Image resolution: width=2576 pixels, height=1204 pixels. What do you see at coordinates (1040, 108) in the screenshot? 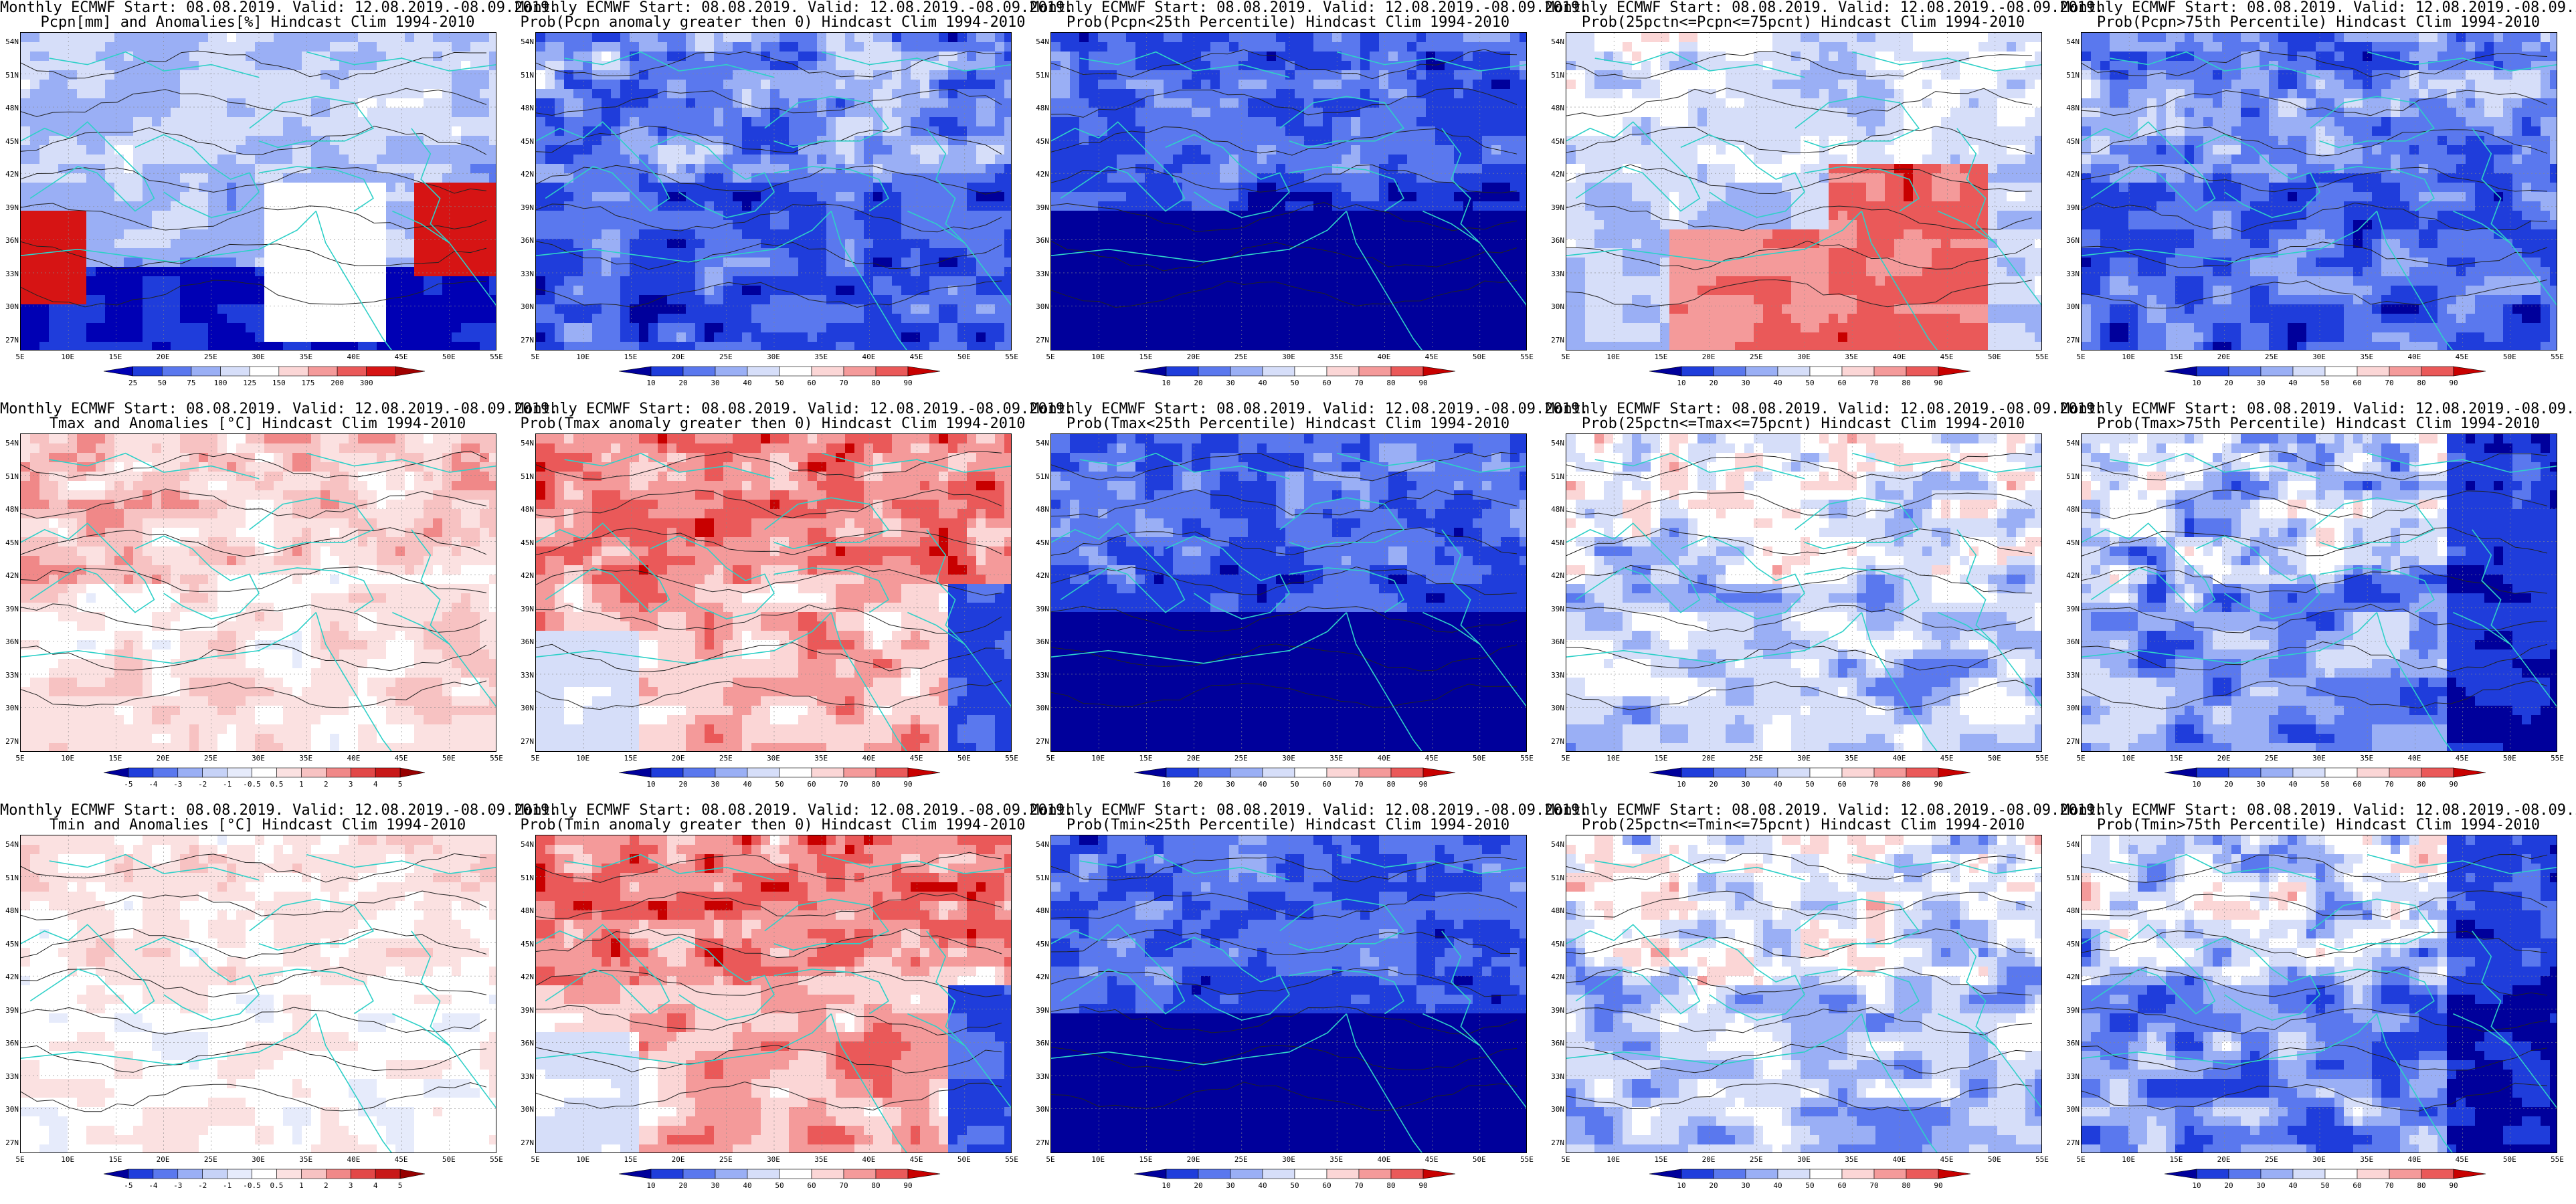
I see `latitude-label: 48N` at bounding box center [1040, 108].